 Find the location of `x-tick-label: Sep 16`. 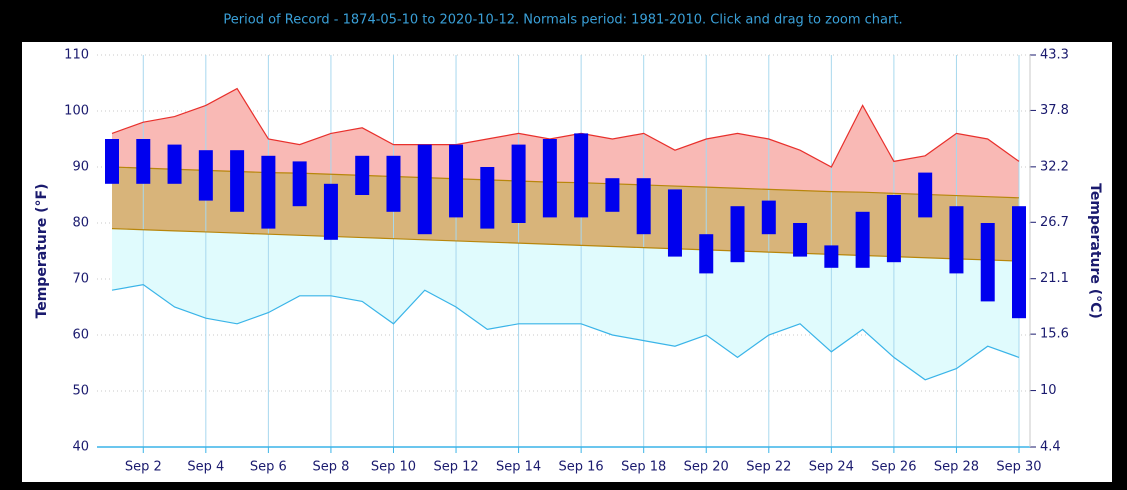

x-tick-label: Sep 16 is located at coordinates (581, 467).